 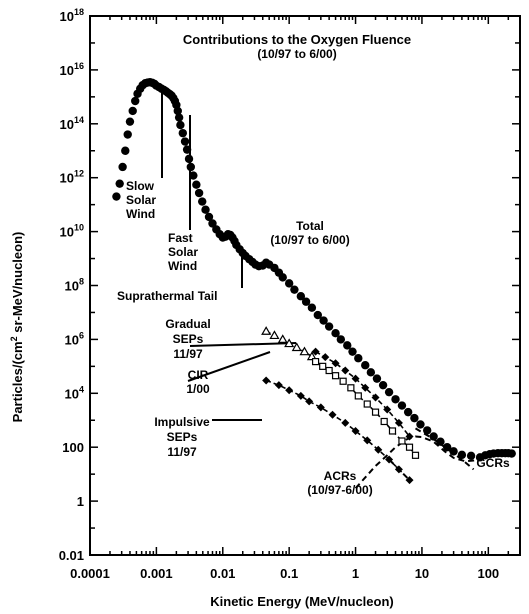 I want to click on x-tick-label: 0.0001, so click(x=90, y=573).